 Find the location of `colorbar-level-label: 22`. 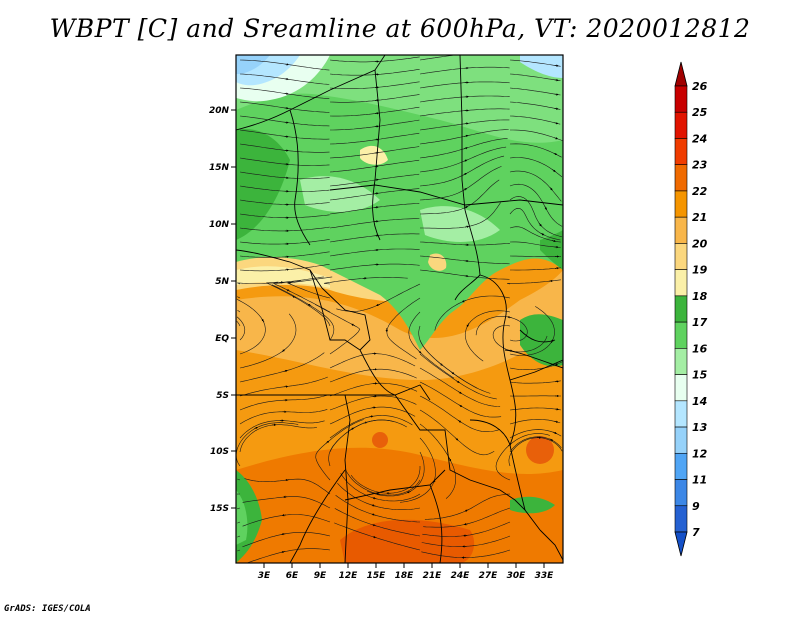

colorbar-level-label: 22 is located at coordinates (700, 191).